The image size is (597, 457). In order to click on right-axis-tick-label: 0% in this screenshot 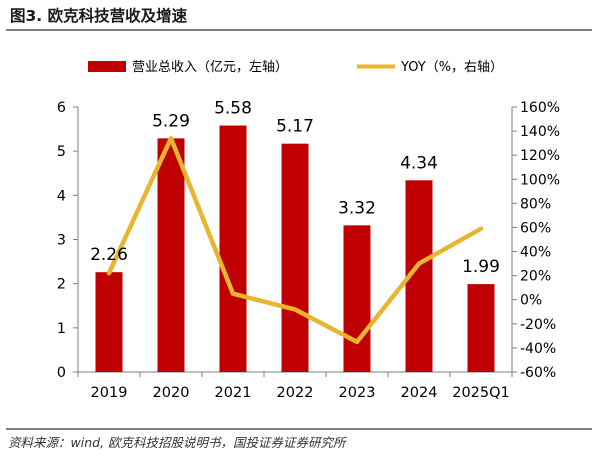, I will do `click(531, 301)`.